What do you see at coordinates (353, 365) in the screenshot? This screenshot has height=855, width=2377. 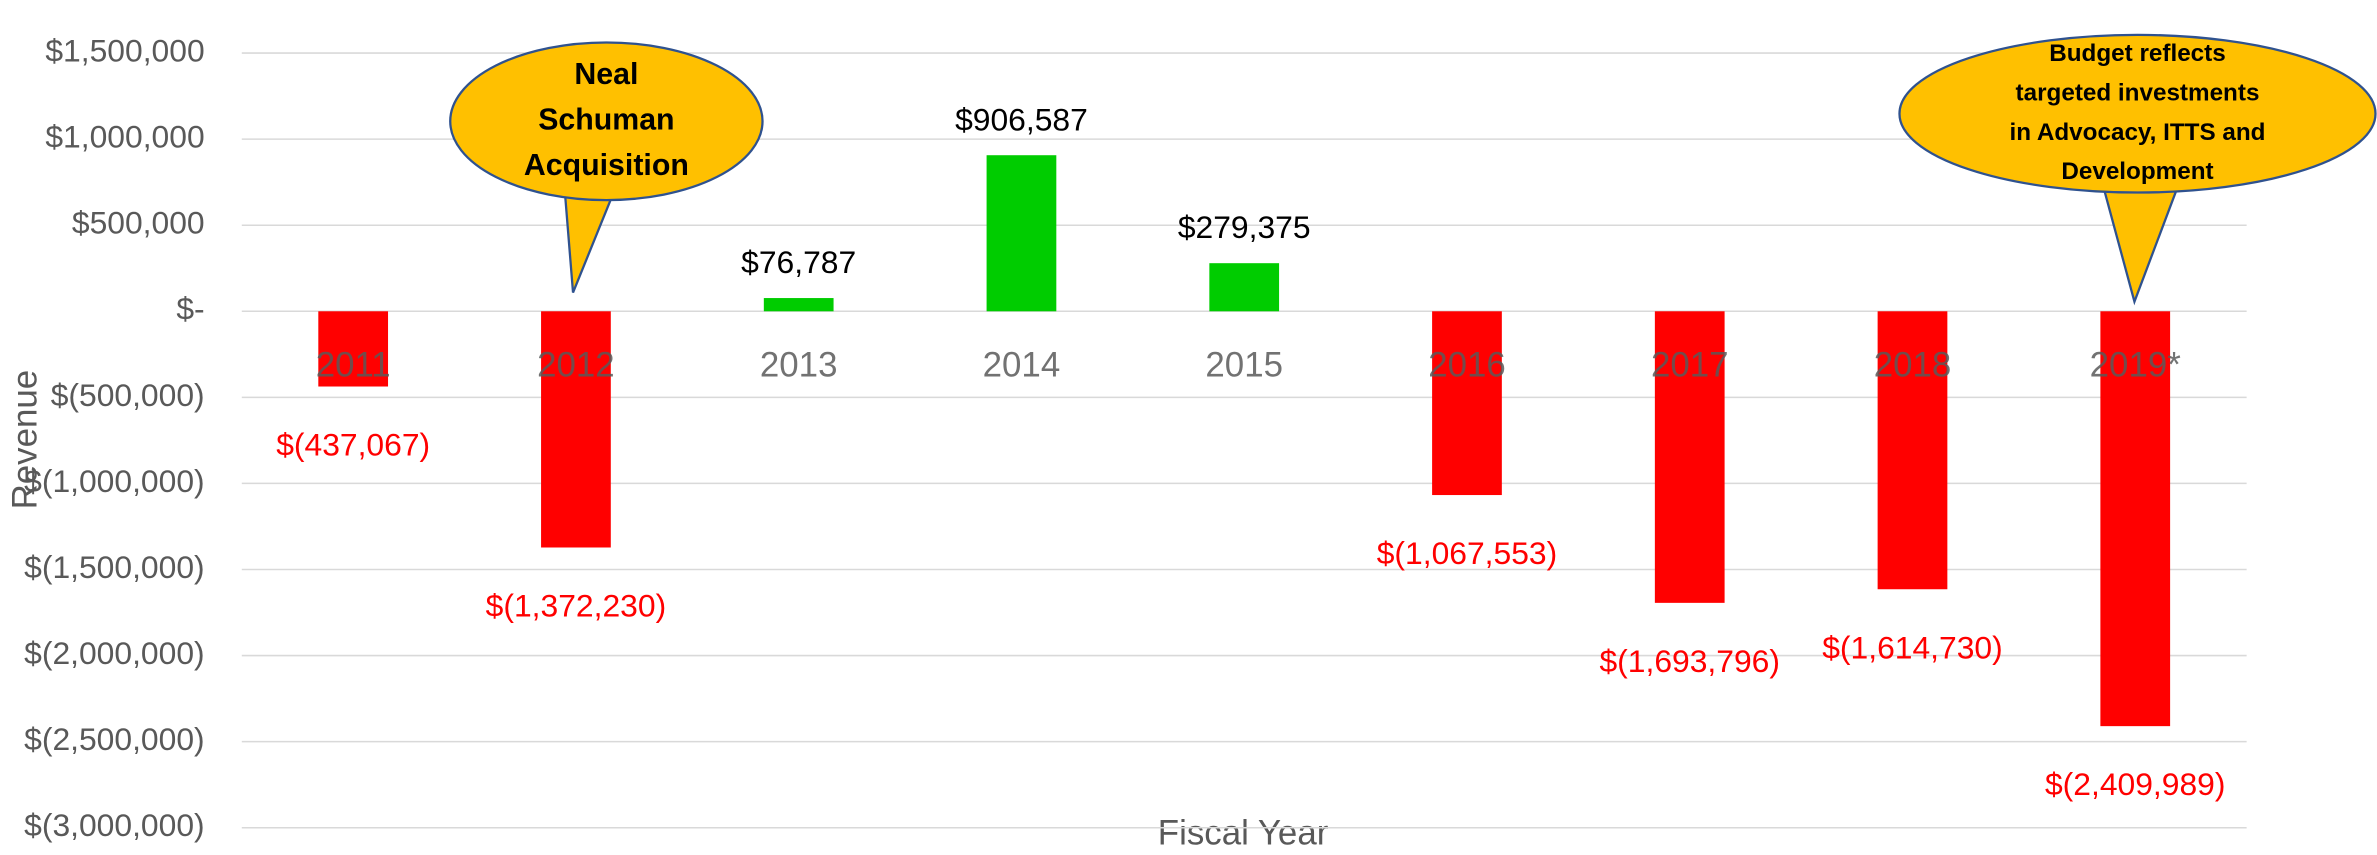 I see `x-tick-label: 2011` at bounding box center [353, 365].